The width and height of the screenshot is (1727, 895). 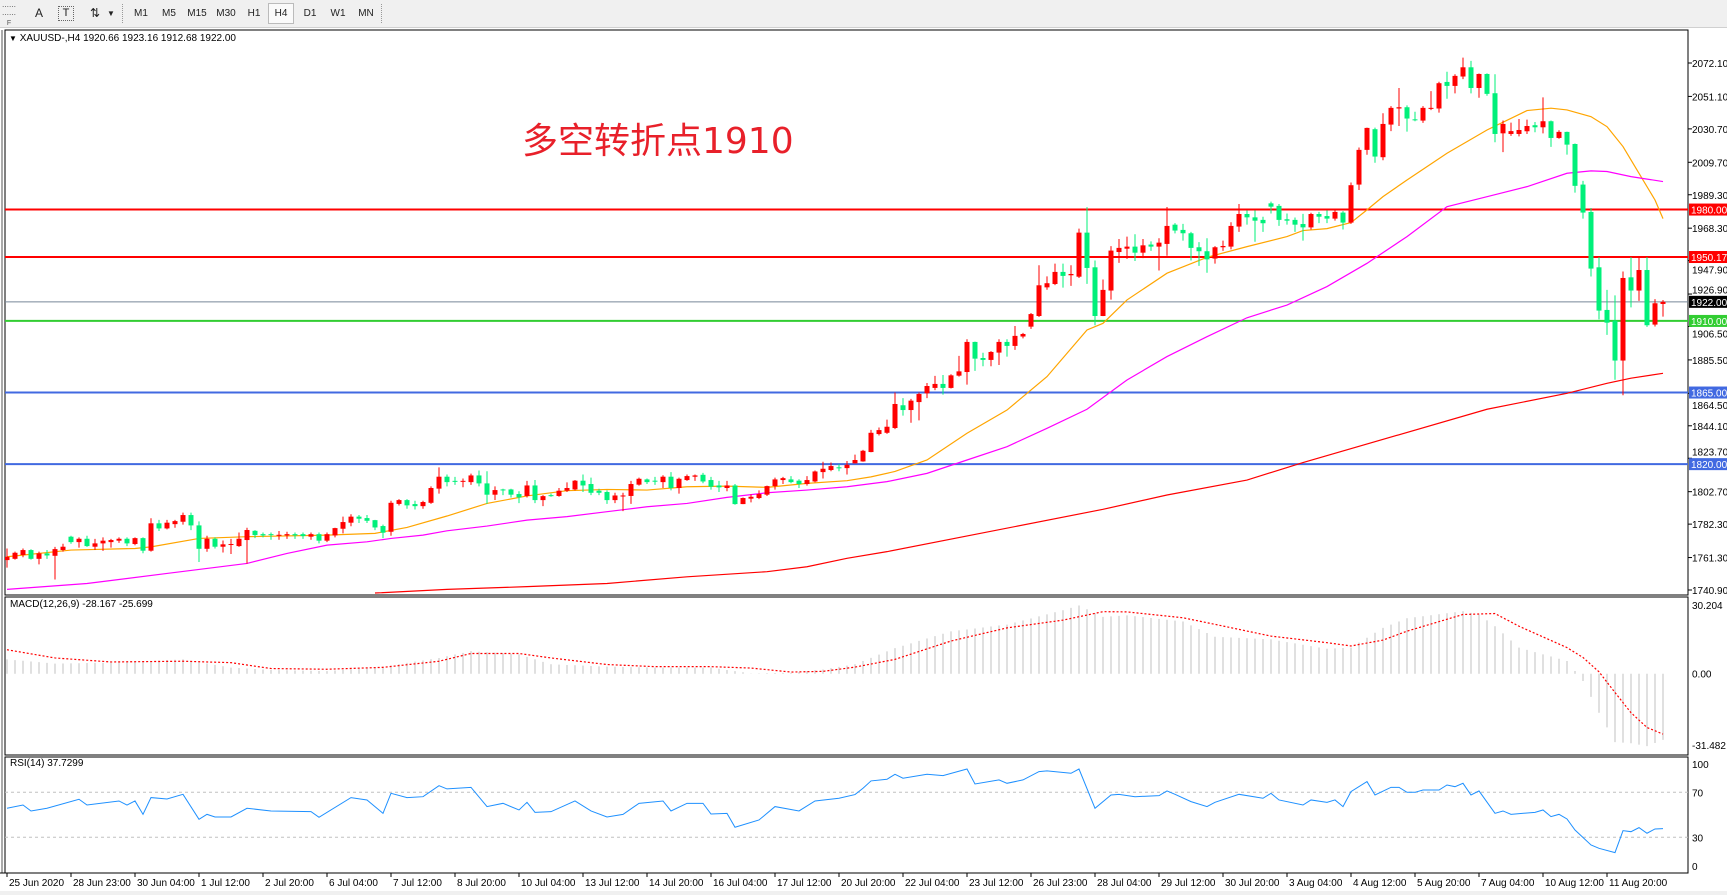 What do you see at coordinates (226, 13) in the screenshot?
I see `timeframe-m30: M30` at bounding box center [226, 13].